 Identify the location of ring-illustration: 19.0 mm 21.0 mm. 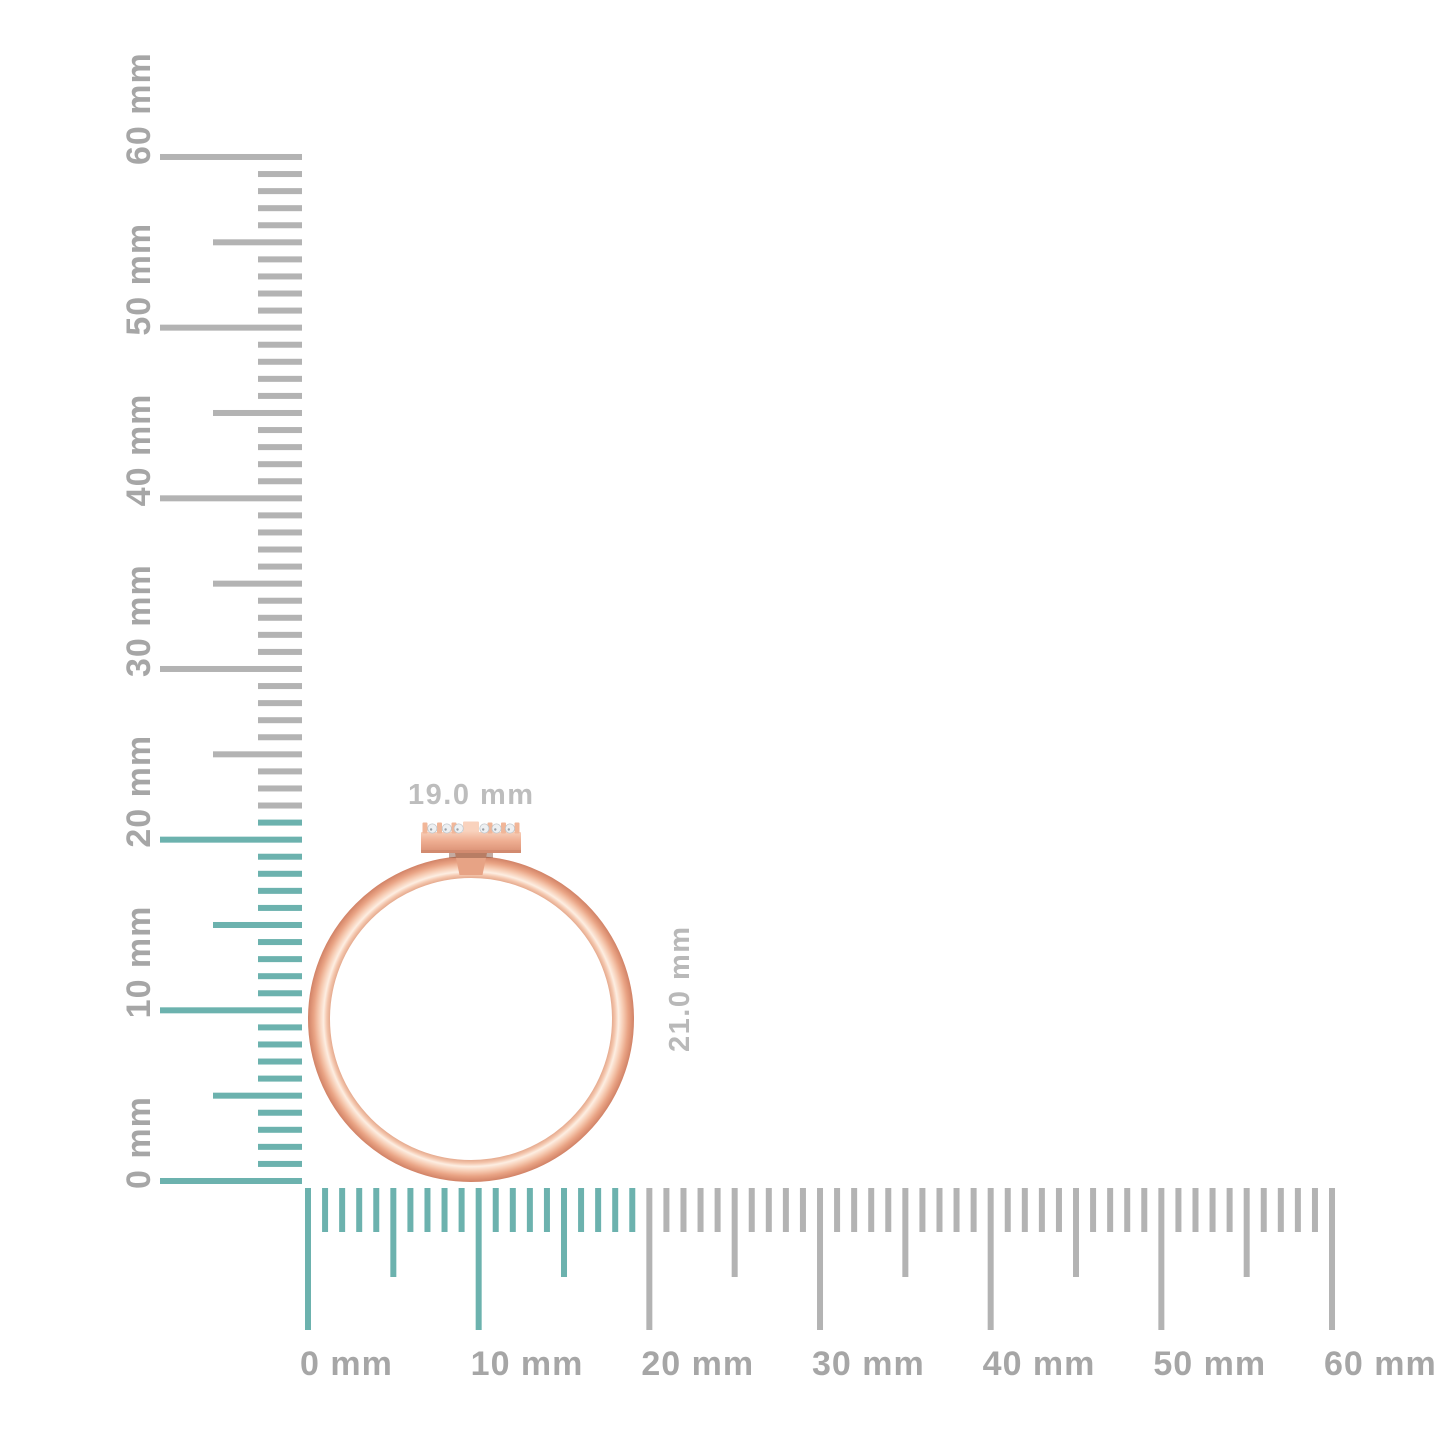
(502, 980).